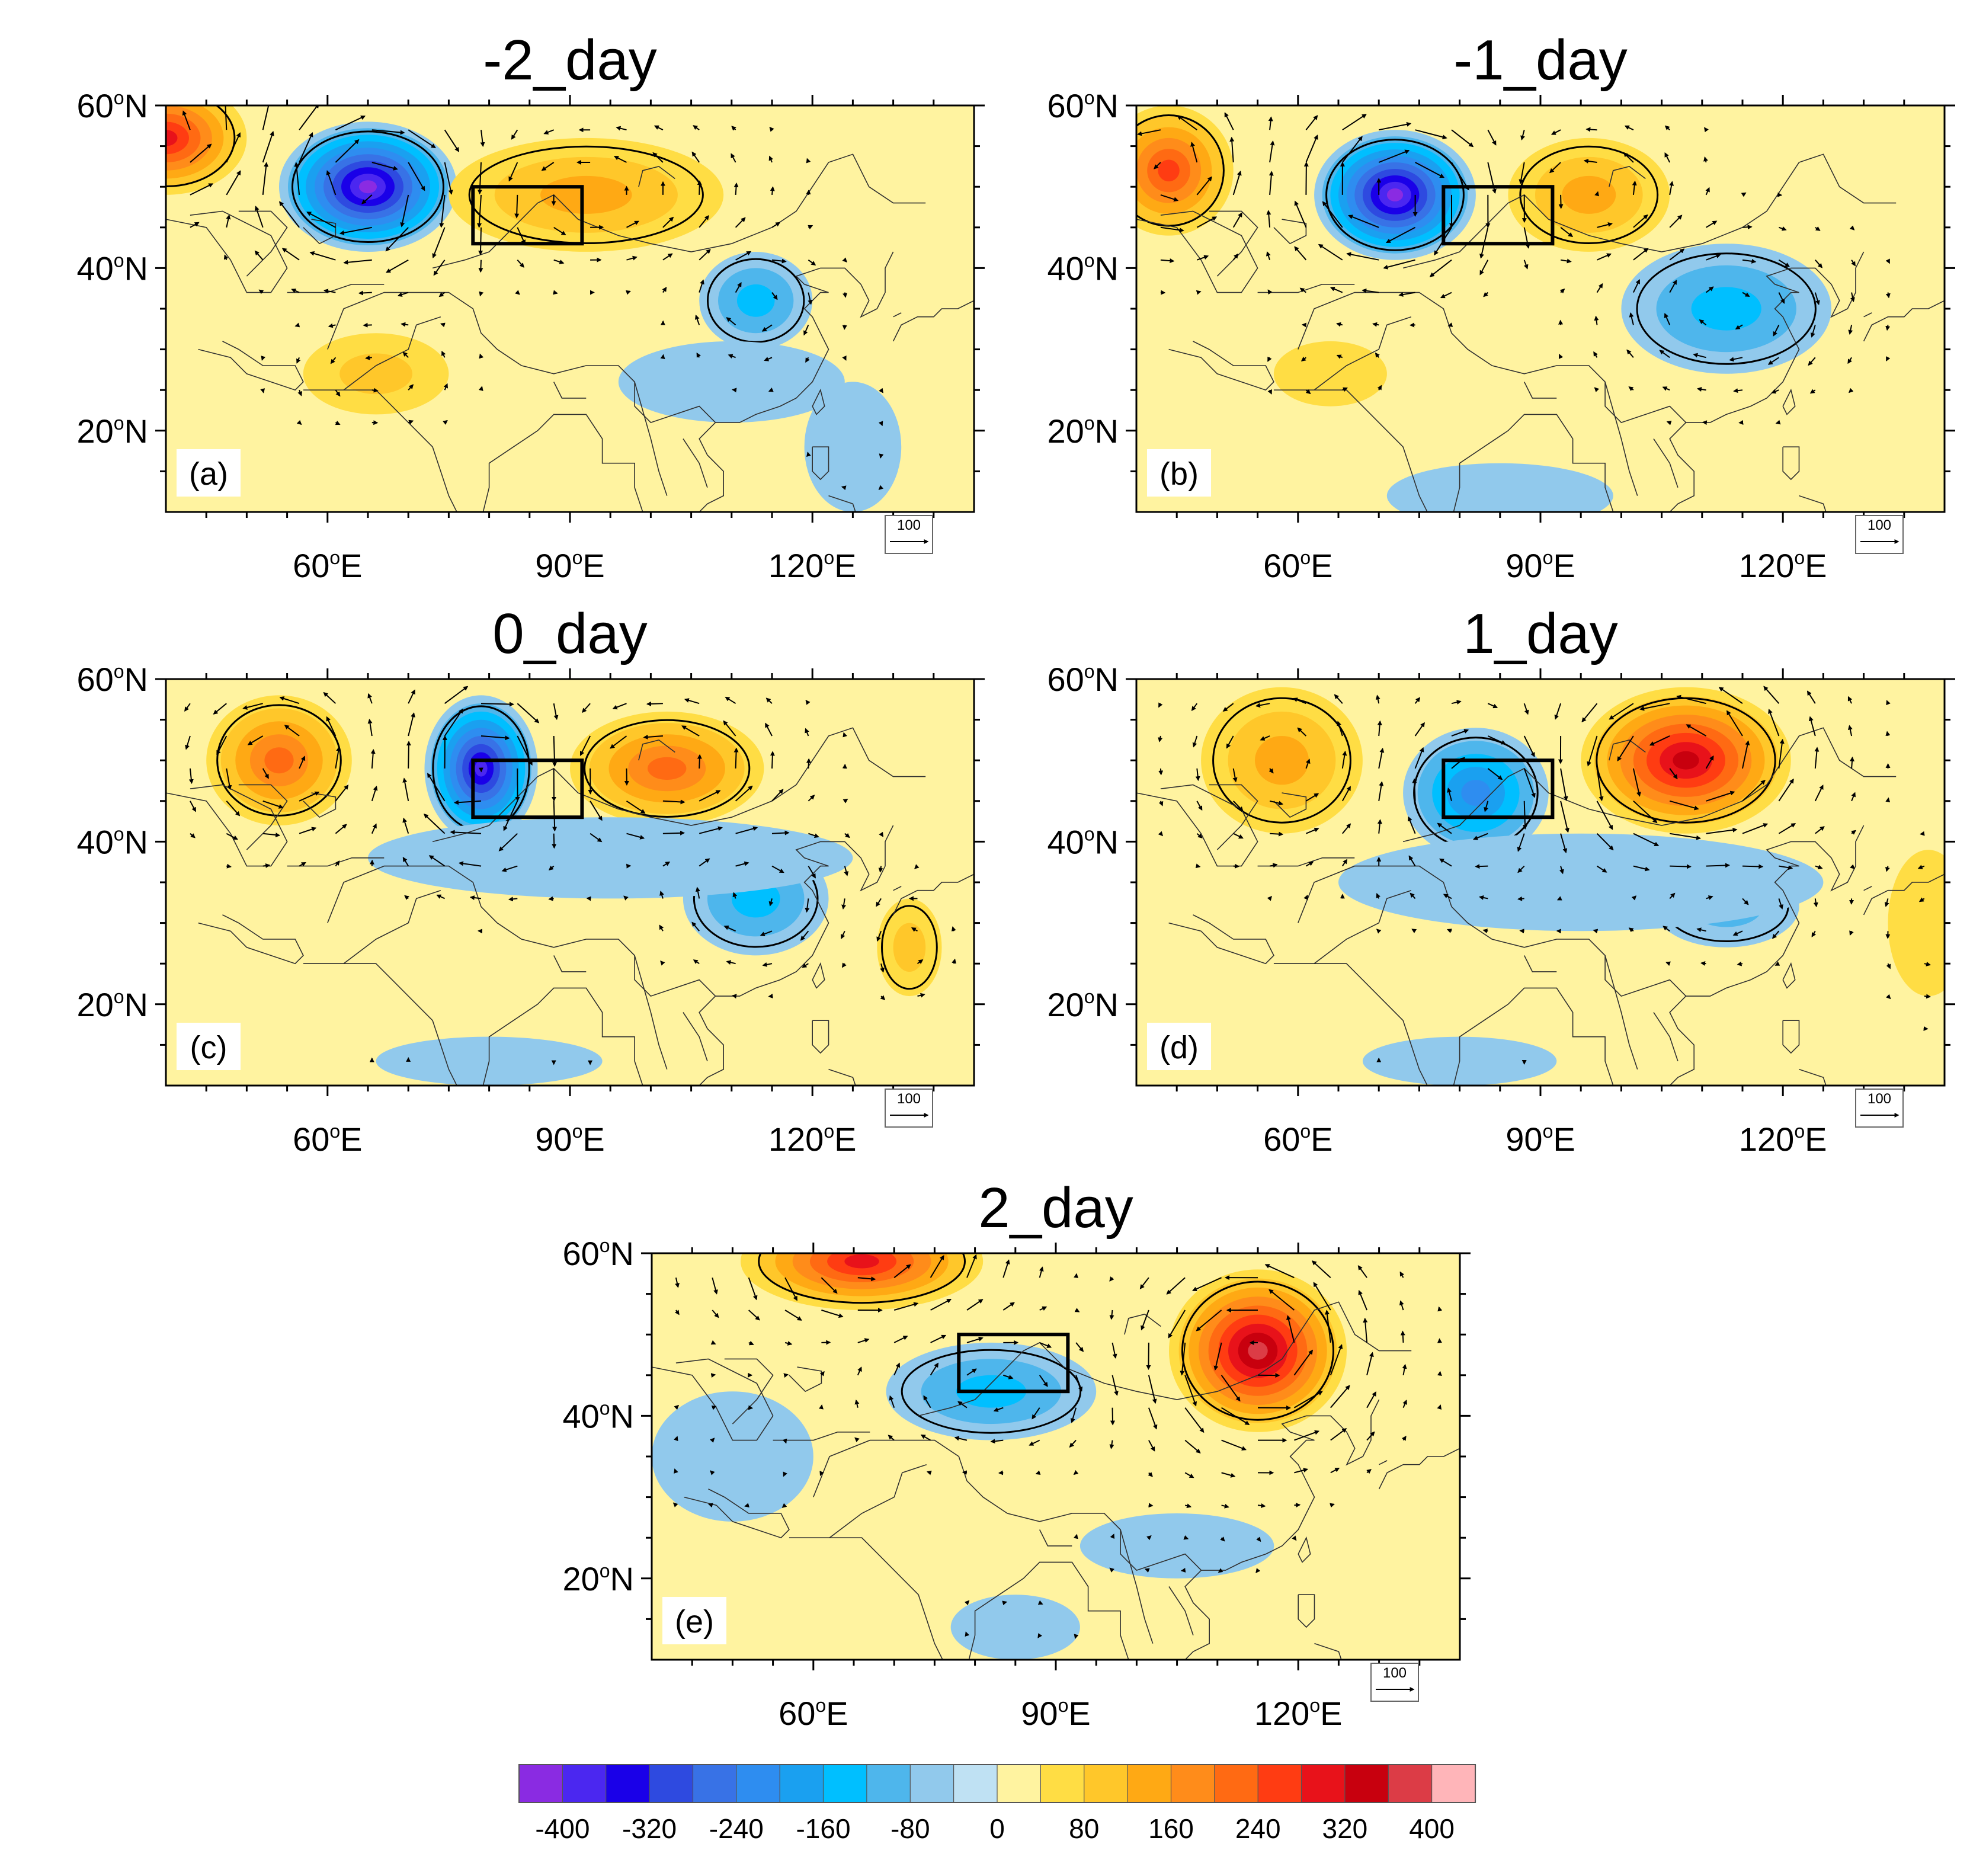  Describe the element at coordinates (112, 431) in the screenshot. I see `y-tick-label: 20oN` at that location.